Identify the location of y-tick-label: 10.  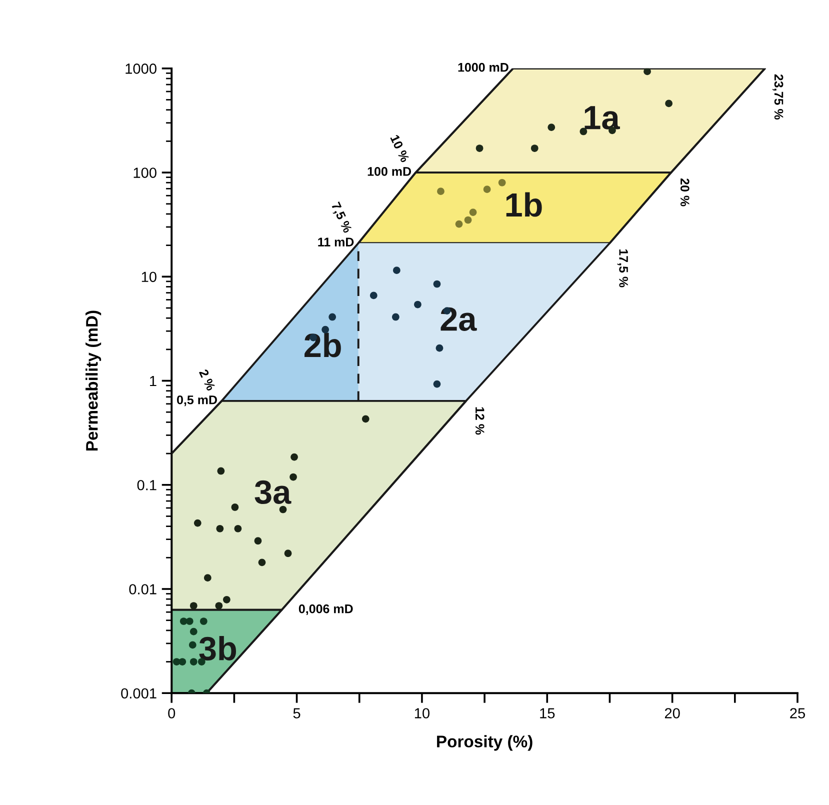
(149, 277).